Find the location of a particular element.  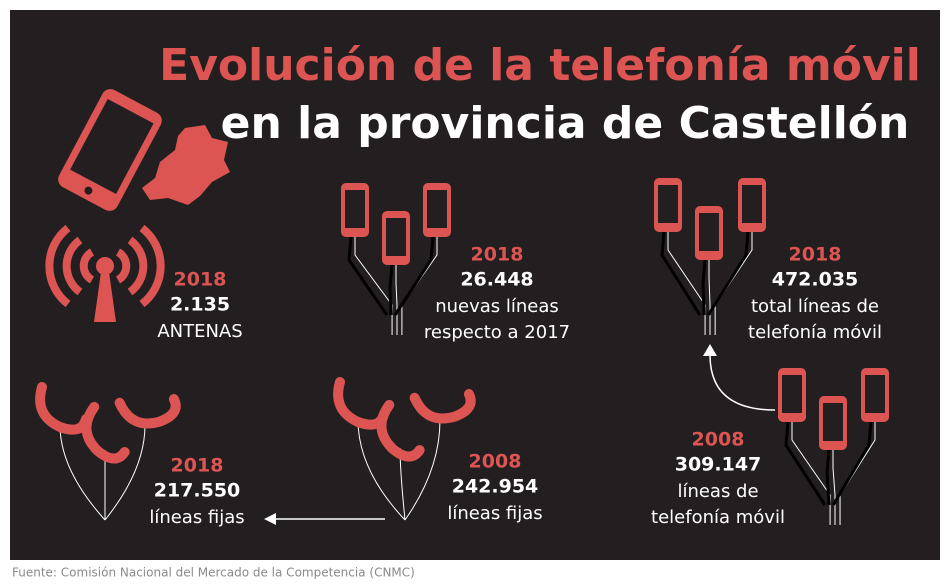

stat-label: ANTENAS is located at coordinates (199, 331).